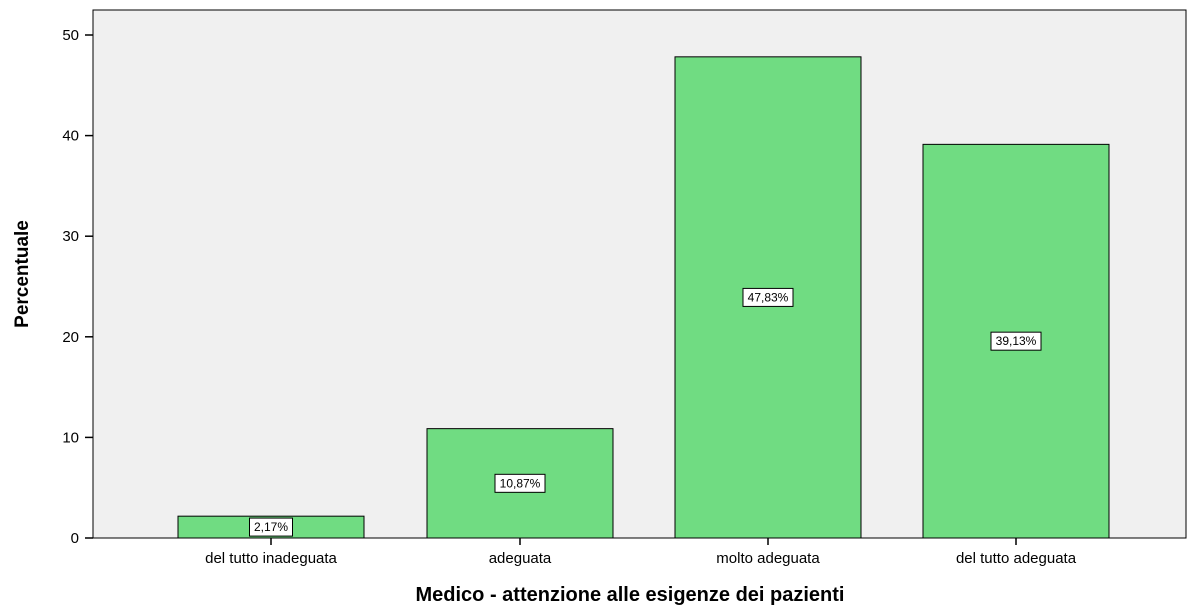 The image size is (1191, 611). Describe the element at coordinates (271, 558) in the screenshot. I see `x-tick-label: del tutto inadeguata` at that location.